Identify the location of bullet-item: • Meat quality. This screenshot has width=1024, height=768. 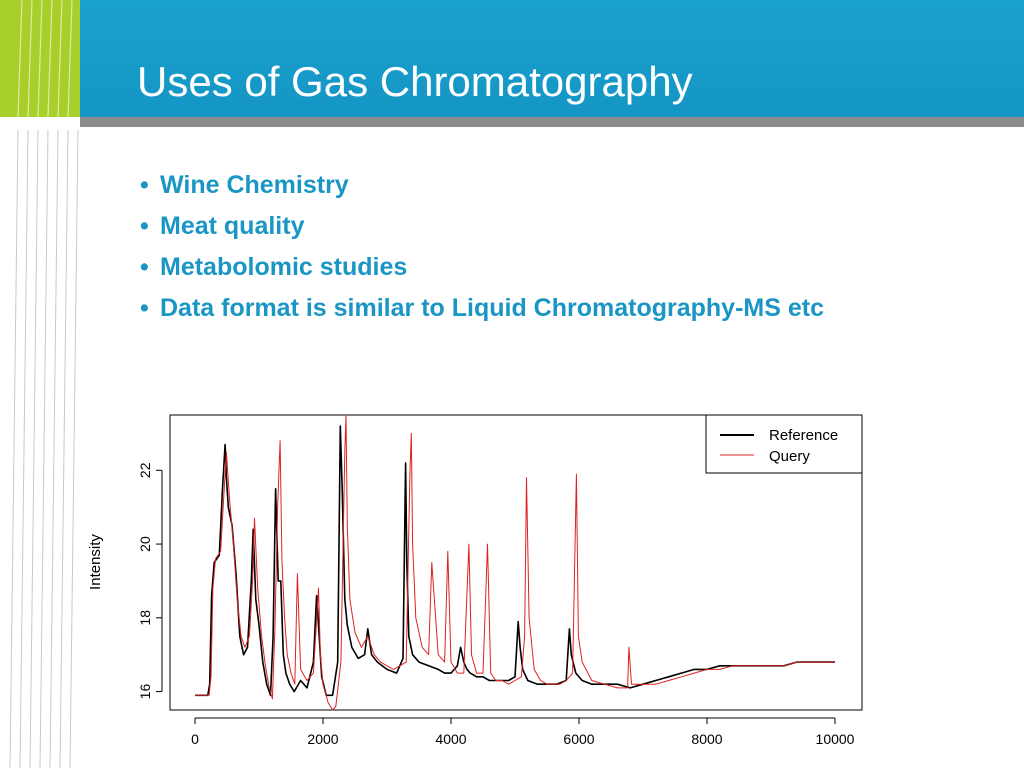
(482, 227).